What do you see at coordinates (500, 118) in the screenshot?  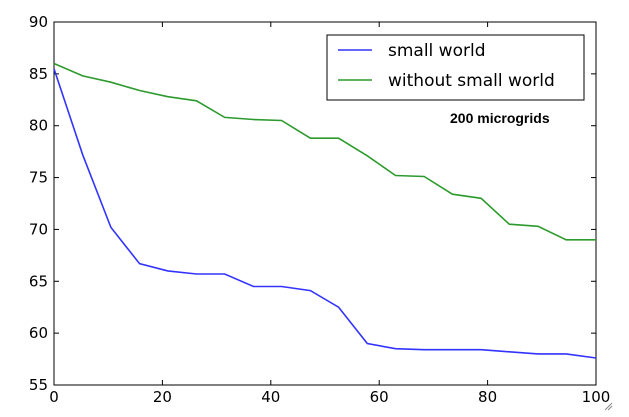 I see `annotation-label: 200 microgrids` at bounding box center [500, 118].